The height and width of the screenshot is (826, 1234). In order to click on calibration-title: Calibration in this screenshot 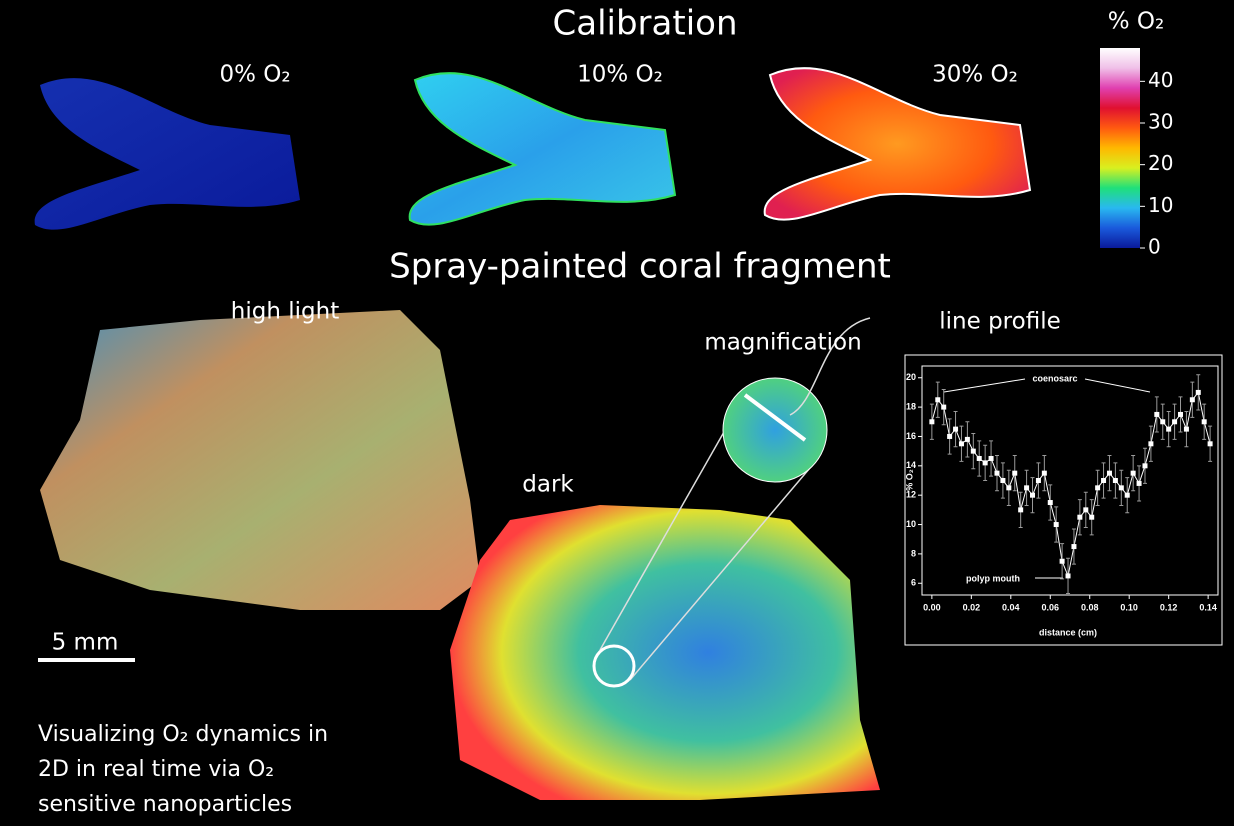, I will do `click(645, 24)`.